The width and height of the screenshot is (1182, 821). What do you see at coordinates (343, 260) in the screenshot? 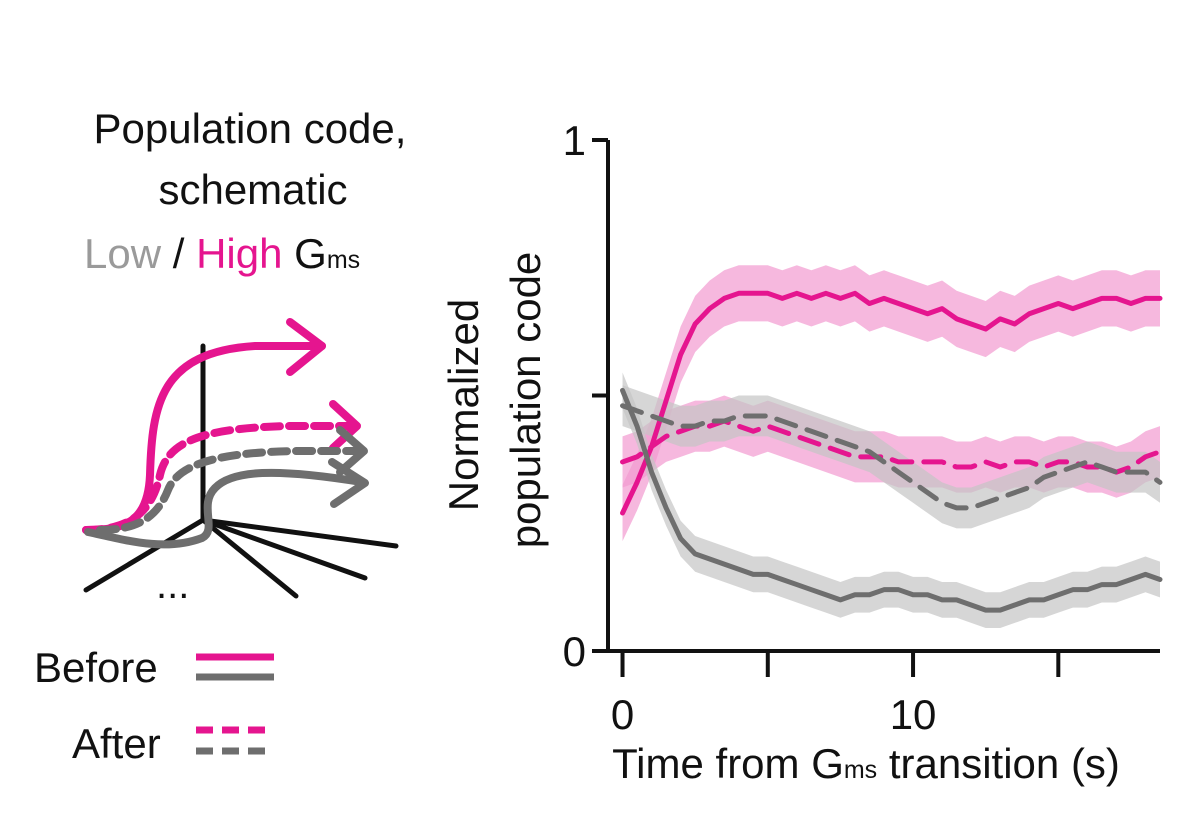
I see `subtitle-g-sub: ms` at bounding box center [343, 260].